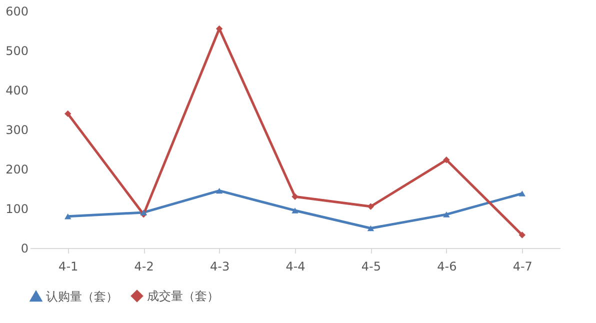  Describe the element at coordinates (296, 267) in the screenshot. I see `x-tick-label: 4-4` at that location.